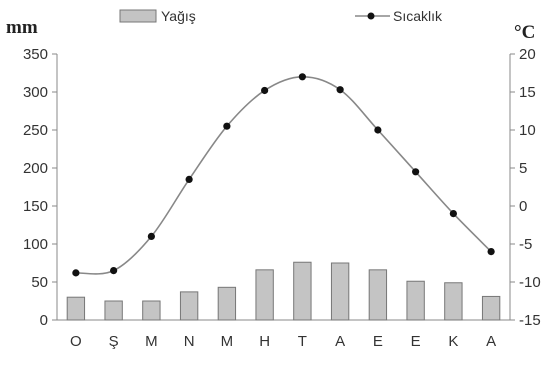 Image resolution: width=555 pixels, height=365 pixels. Describe the element at coordinates (35, 244) in the screenshot. I see `left-tick-label: 100` at that location.